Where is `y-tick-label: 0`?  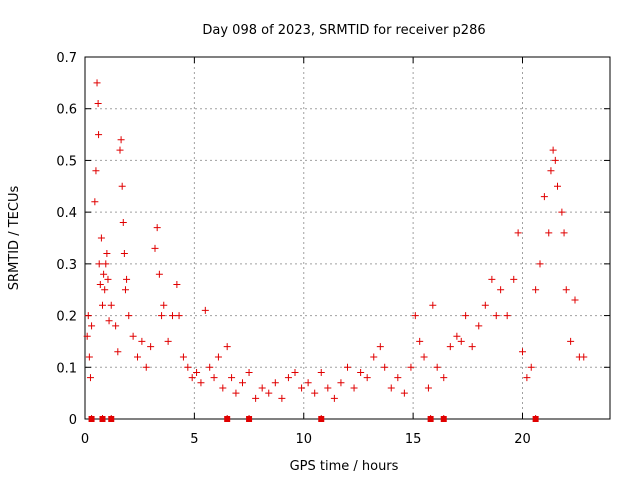
y-tick-label: 0 is located at coordinates (73, 420).